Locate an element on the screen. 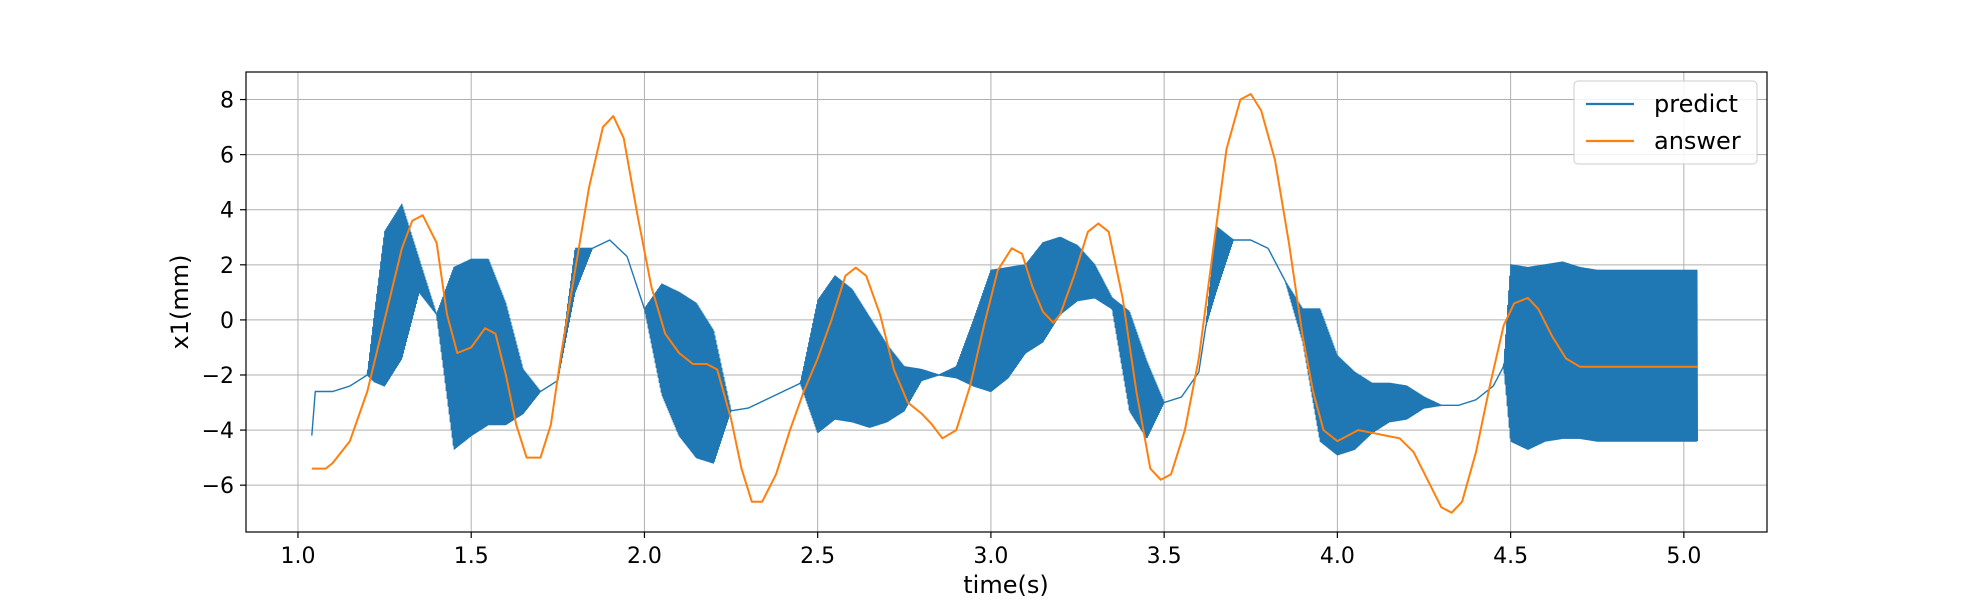  legend-label-predict: predict is located at coordinates (1696, 104).